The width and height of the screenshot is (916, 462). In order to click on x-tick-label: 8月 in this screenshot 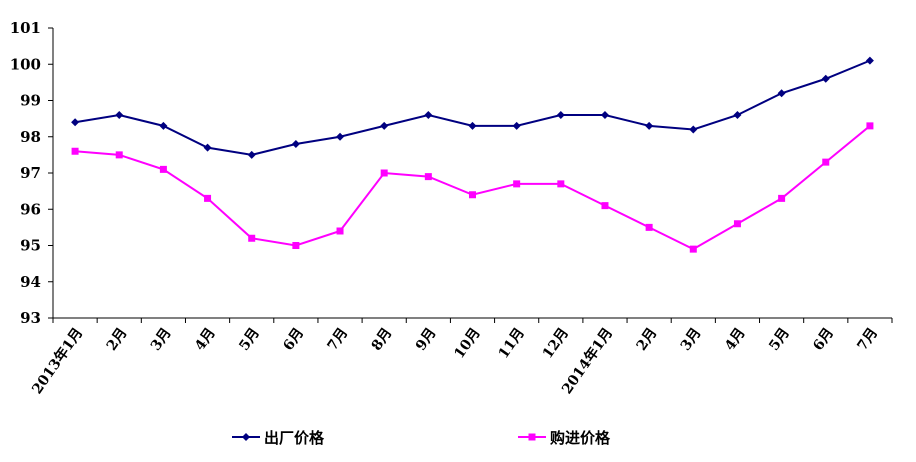, I will do `click(382, 339)`.